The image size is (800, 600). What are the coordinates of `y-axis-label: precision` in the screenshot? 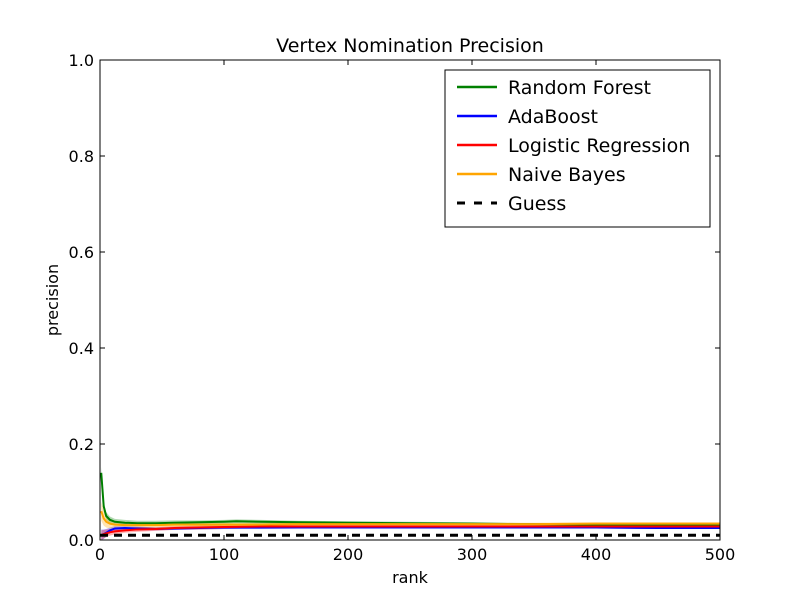 It's located at (52, 300).